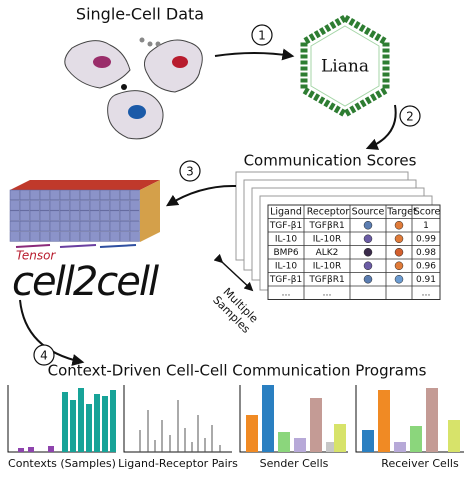  Describe the element at coordinates (293, 427) in the screenshot. I see `panel: Sender Cells` at that location.